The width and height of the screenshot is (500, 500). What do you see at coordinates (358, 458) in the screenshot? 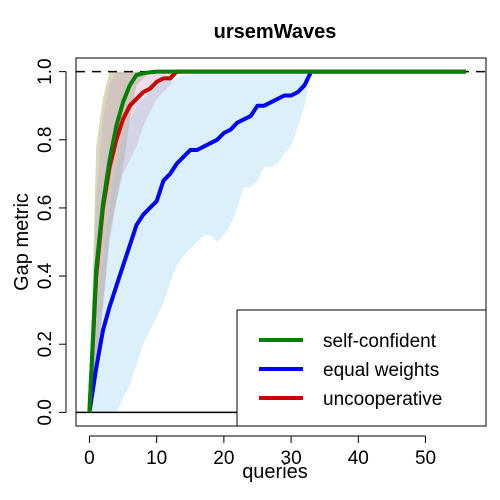
I see `x-tick-label-4: 40` at bounding box center [358, 458].